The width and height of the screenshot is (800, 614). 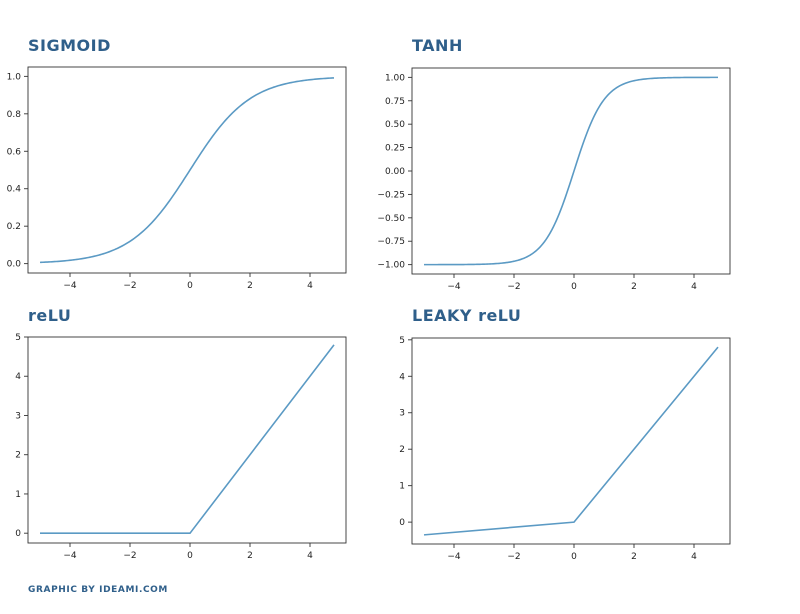 I want to click on leaky-relu-y-tick-label: 4, so click(x=402, y=377).